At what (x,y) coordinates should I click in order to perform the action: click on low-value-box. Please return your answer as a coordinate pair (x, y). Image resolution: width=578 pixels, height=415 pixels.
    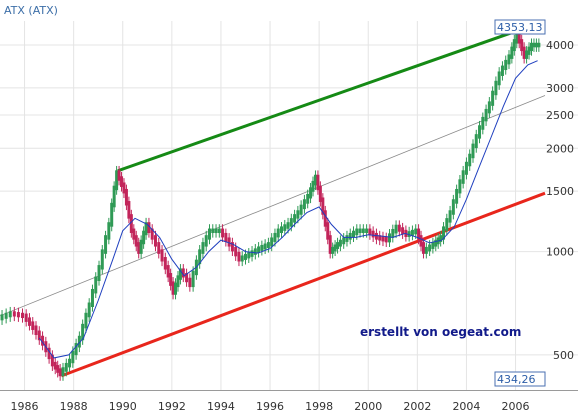
    Looking at the image, I should click on (520, 379).